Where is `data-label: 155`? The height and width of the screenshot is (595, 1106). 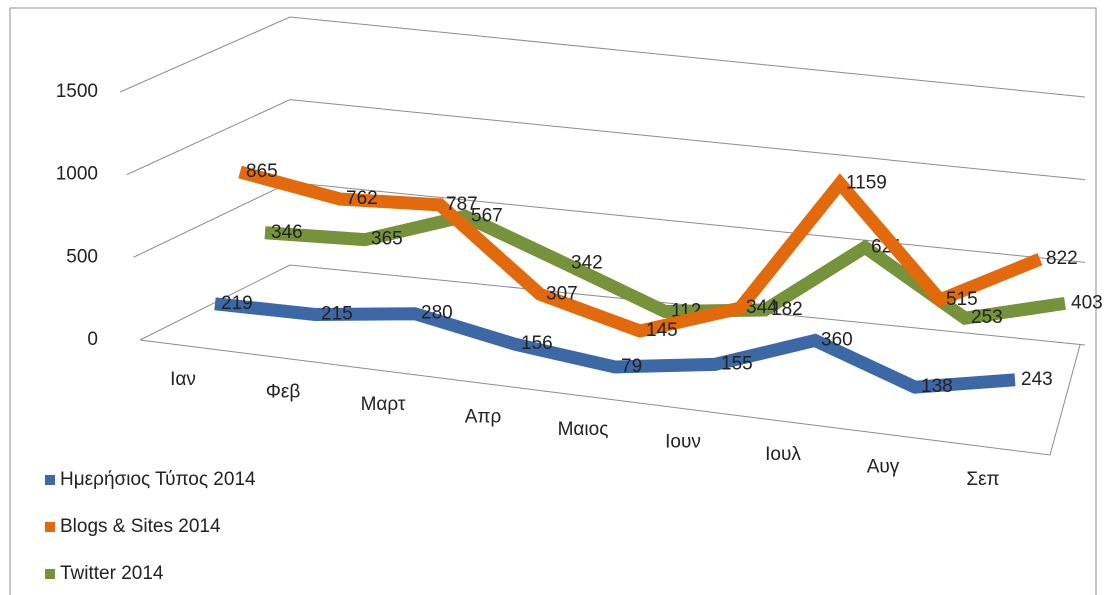 data-label: 155 is located at coordinates (737, 363).